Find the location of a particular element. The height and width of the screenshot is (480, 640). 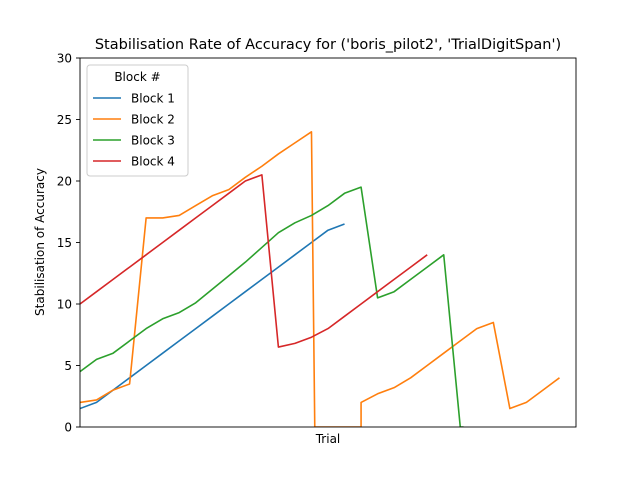

legend-title: Block # is located at coordinates (137, 77).